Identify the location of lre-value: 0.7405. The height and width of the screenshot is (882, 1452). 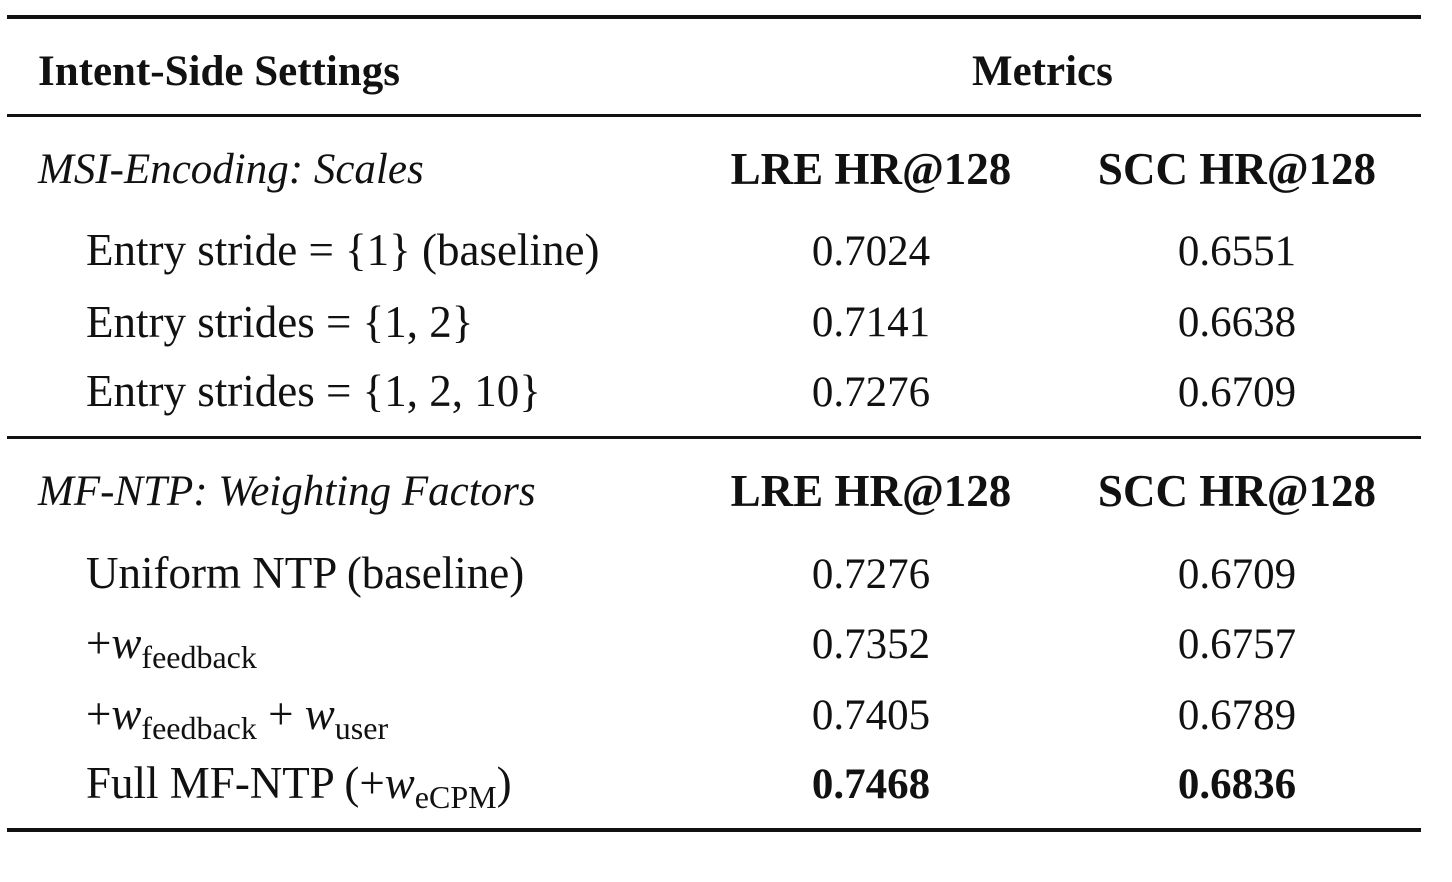
(871, 715).